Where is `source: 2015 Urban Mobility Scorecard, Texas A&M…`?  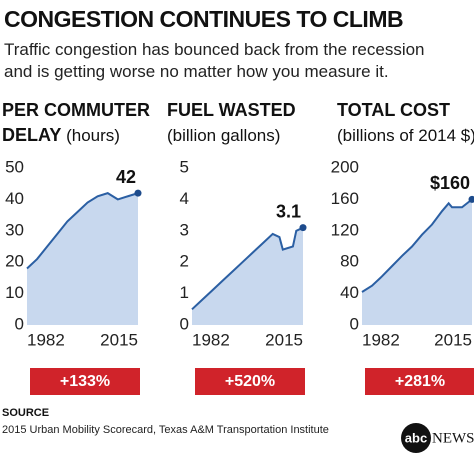
source: 2015 Urban Mobility Scorecard, Texas A&M… is located at coordinates (165, 430).